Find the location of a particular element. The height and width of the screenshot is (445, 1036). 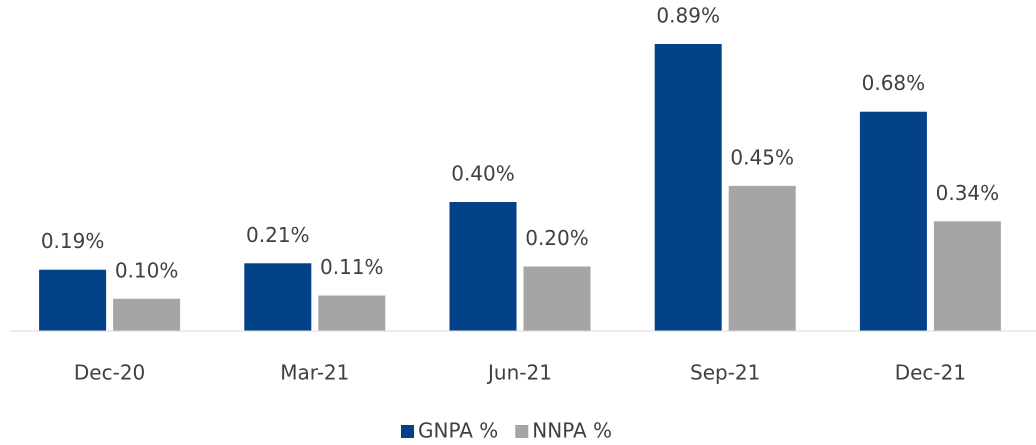

x-tick-label: Jun-21 is located at coordinates (519, 373).